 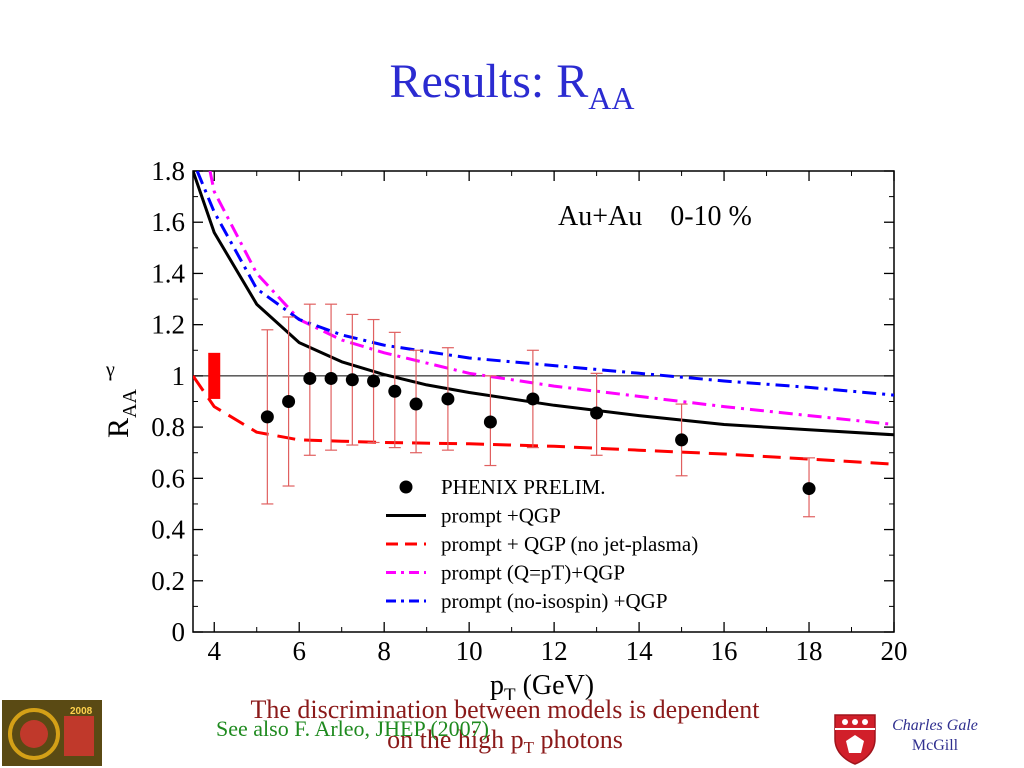 What do you see at coordinates (353, 728) in the screenshot?
I see `reference-note: See also F. Arleo, JHEP (2007)` at bounding box center [353, 728].